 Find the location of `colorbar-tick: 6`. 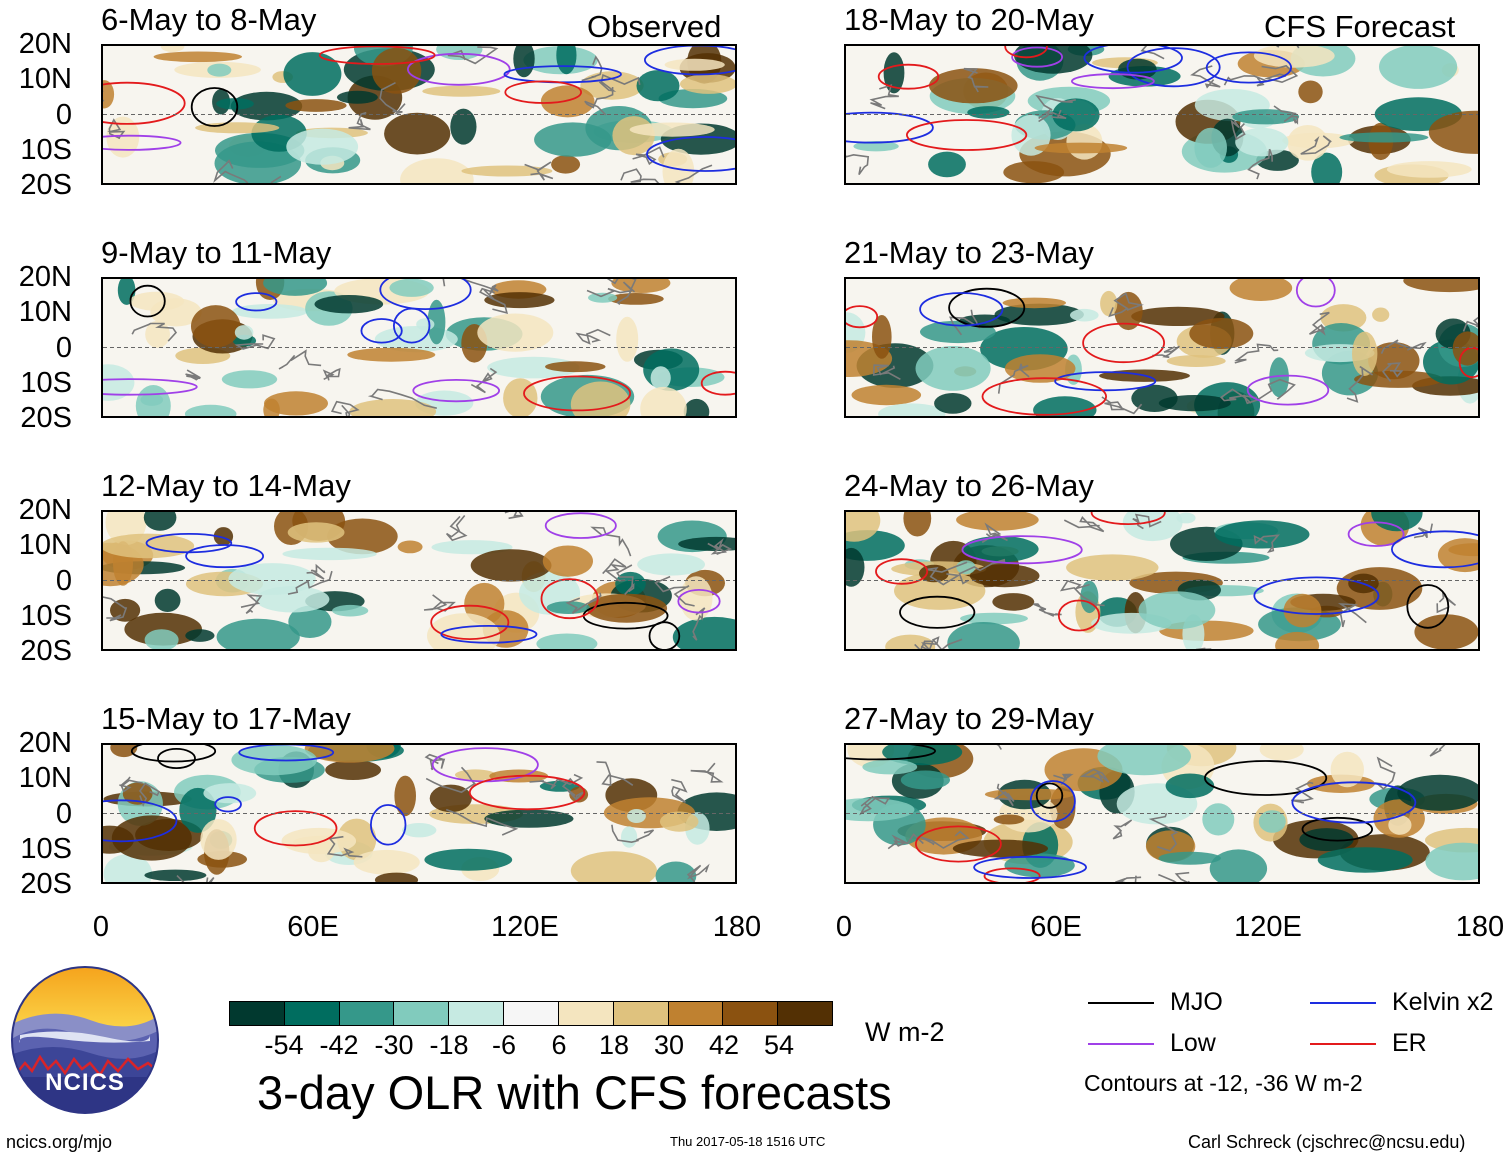

colorbar-tick: 6 is located at coordinates (559, 1045).